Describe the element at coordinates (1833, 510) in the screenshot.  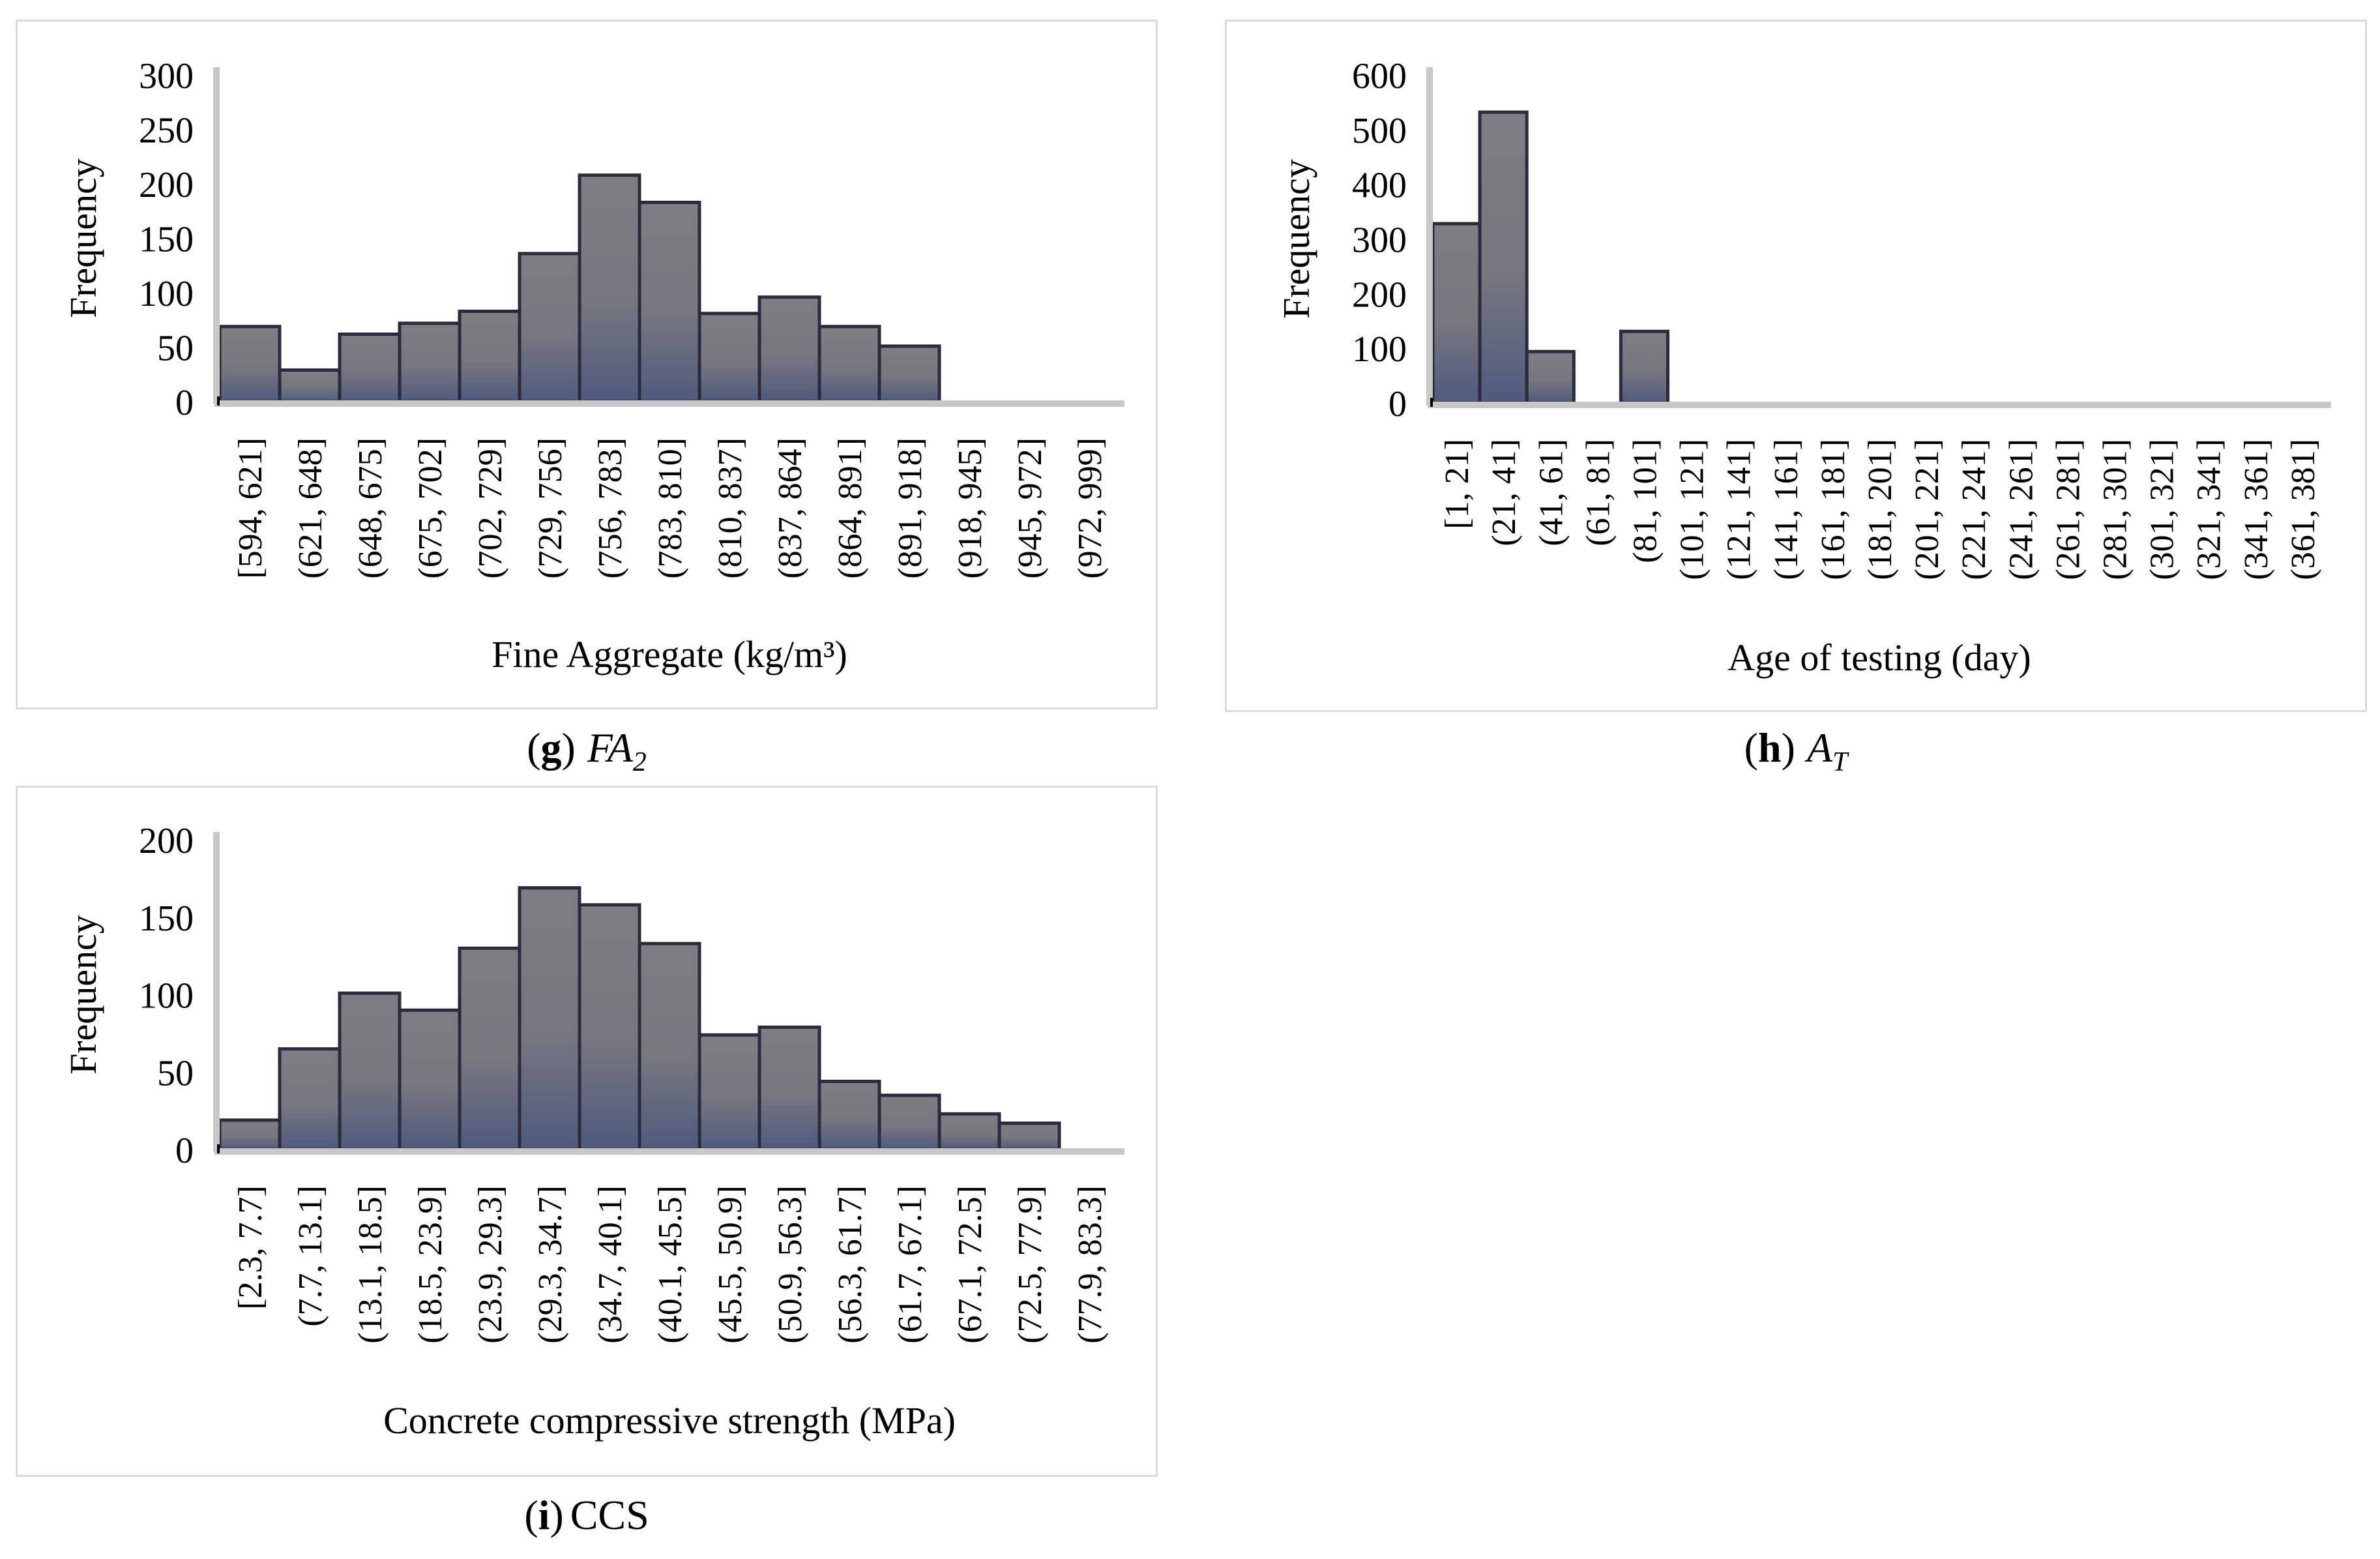
I see `x-tick-label: (161, 181]` at that location.